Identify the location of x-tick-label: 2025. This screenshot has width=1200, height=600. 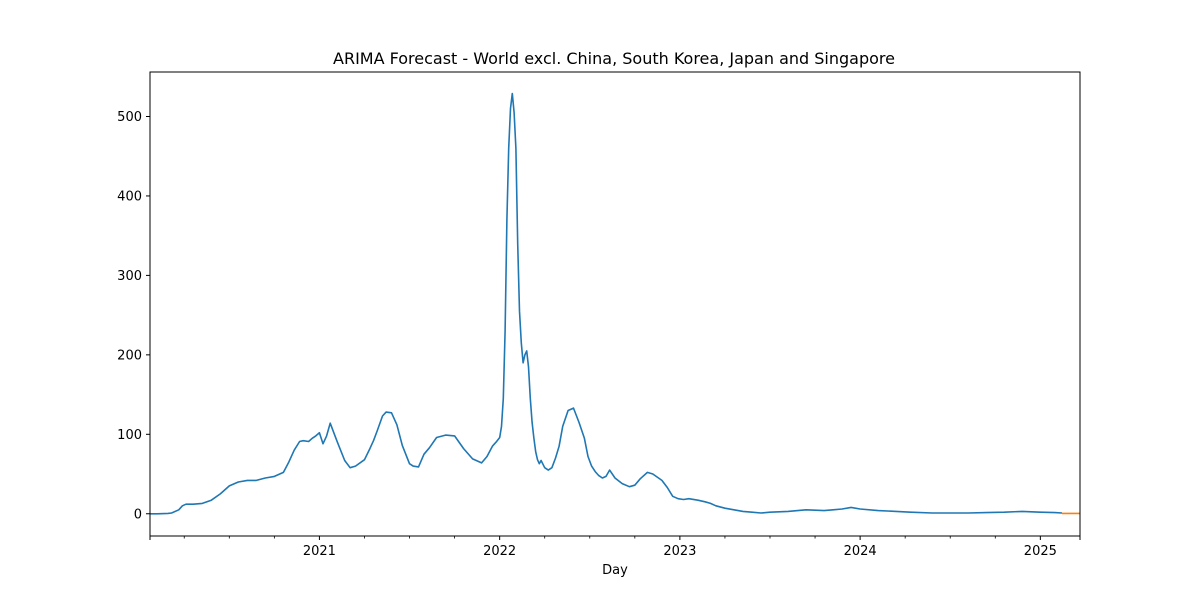
(1040, 551).